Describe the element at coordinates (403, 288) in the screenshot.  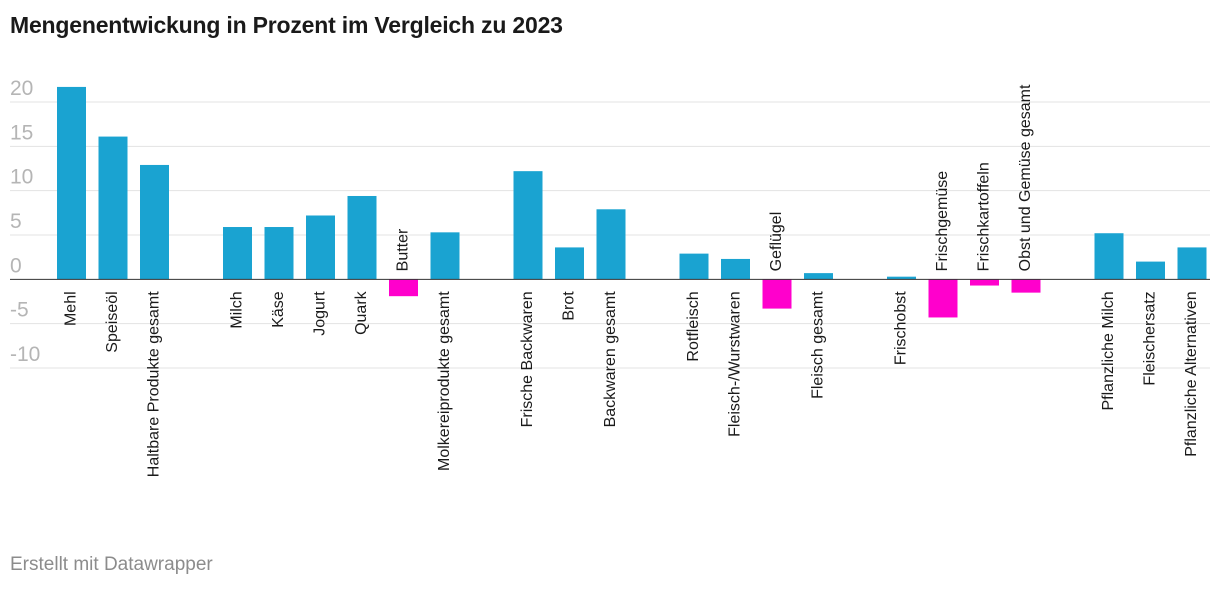
I see `bar-butter` at that location.